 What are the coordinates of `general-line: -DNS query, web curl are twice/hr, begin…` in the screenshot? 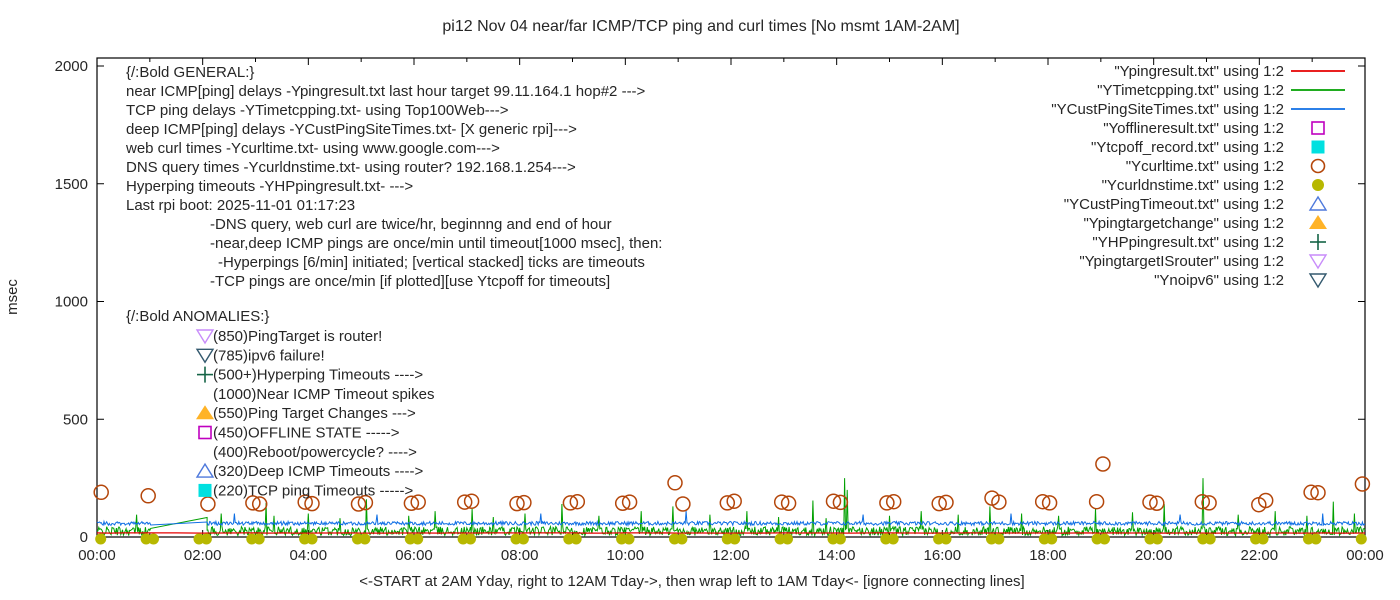 It's located at (411, 224).